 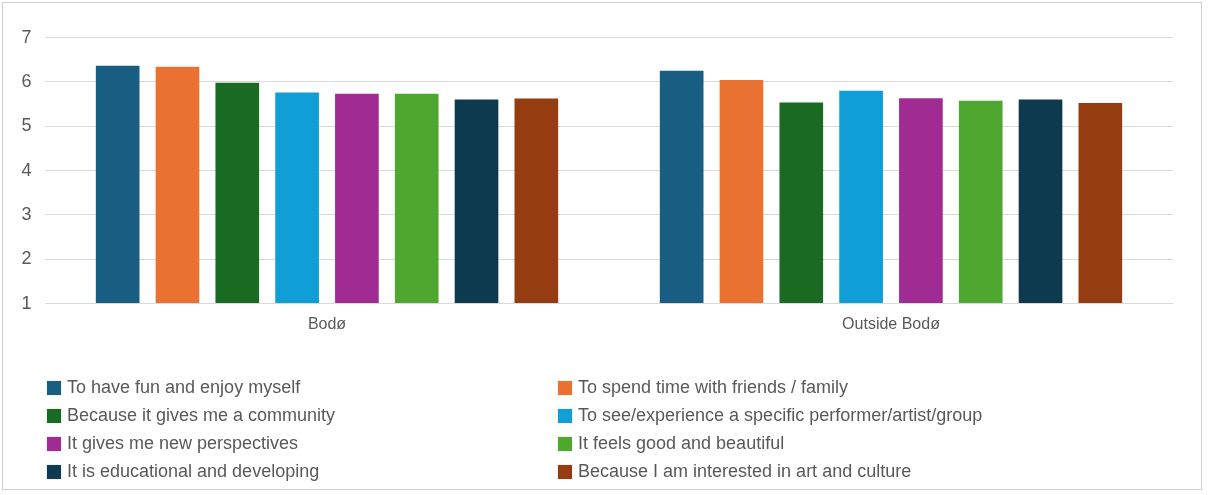 I want to click on legend-label: Because it gives me a community, so click(x=201, y=415).